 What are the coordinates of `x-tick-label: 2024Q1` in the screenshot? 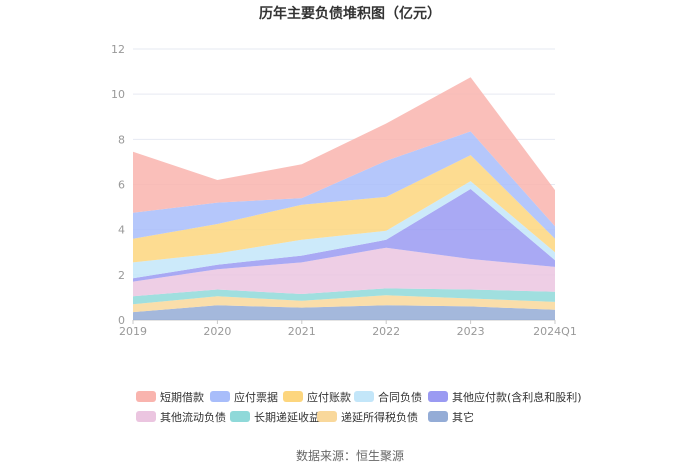 It's located at (555, 331).